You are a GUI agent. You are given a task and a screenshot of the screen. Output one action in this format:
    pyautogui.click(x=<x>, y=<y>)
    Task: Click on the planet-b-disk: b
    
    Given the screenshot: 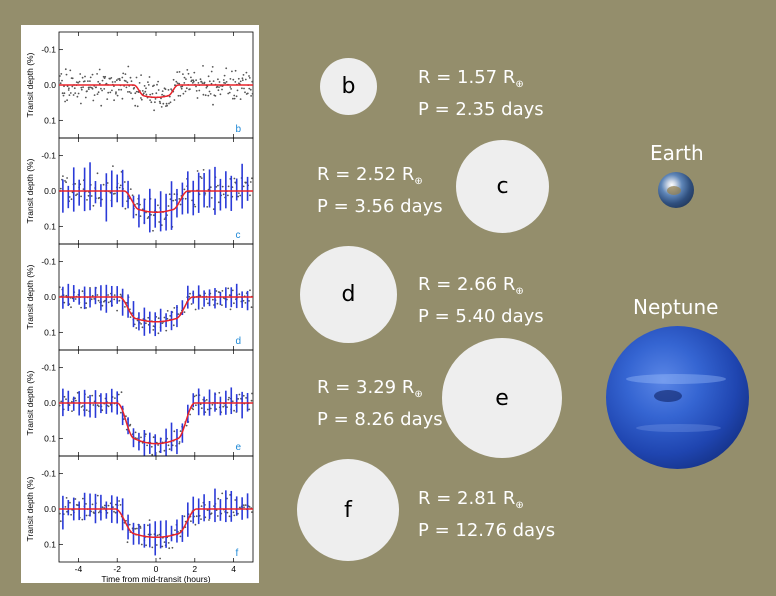 What is the action you would take?
    pyautogui.click(x=348, y=86)
    